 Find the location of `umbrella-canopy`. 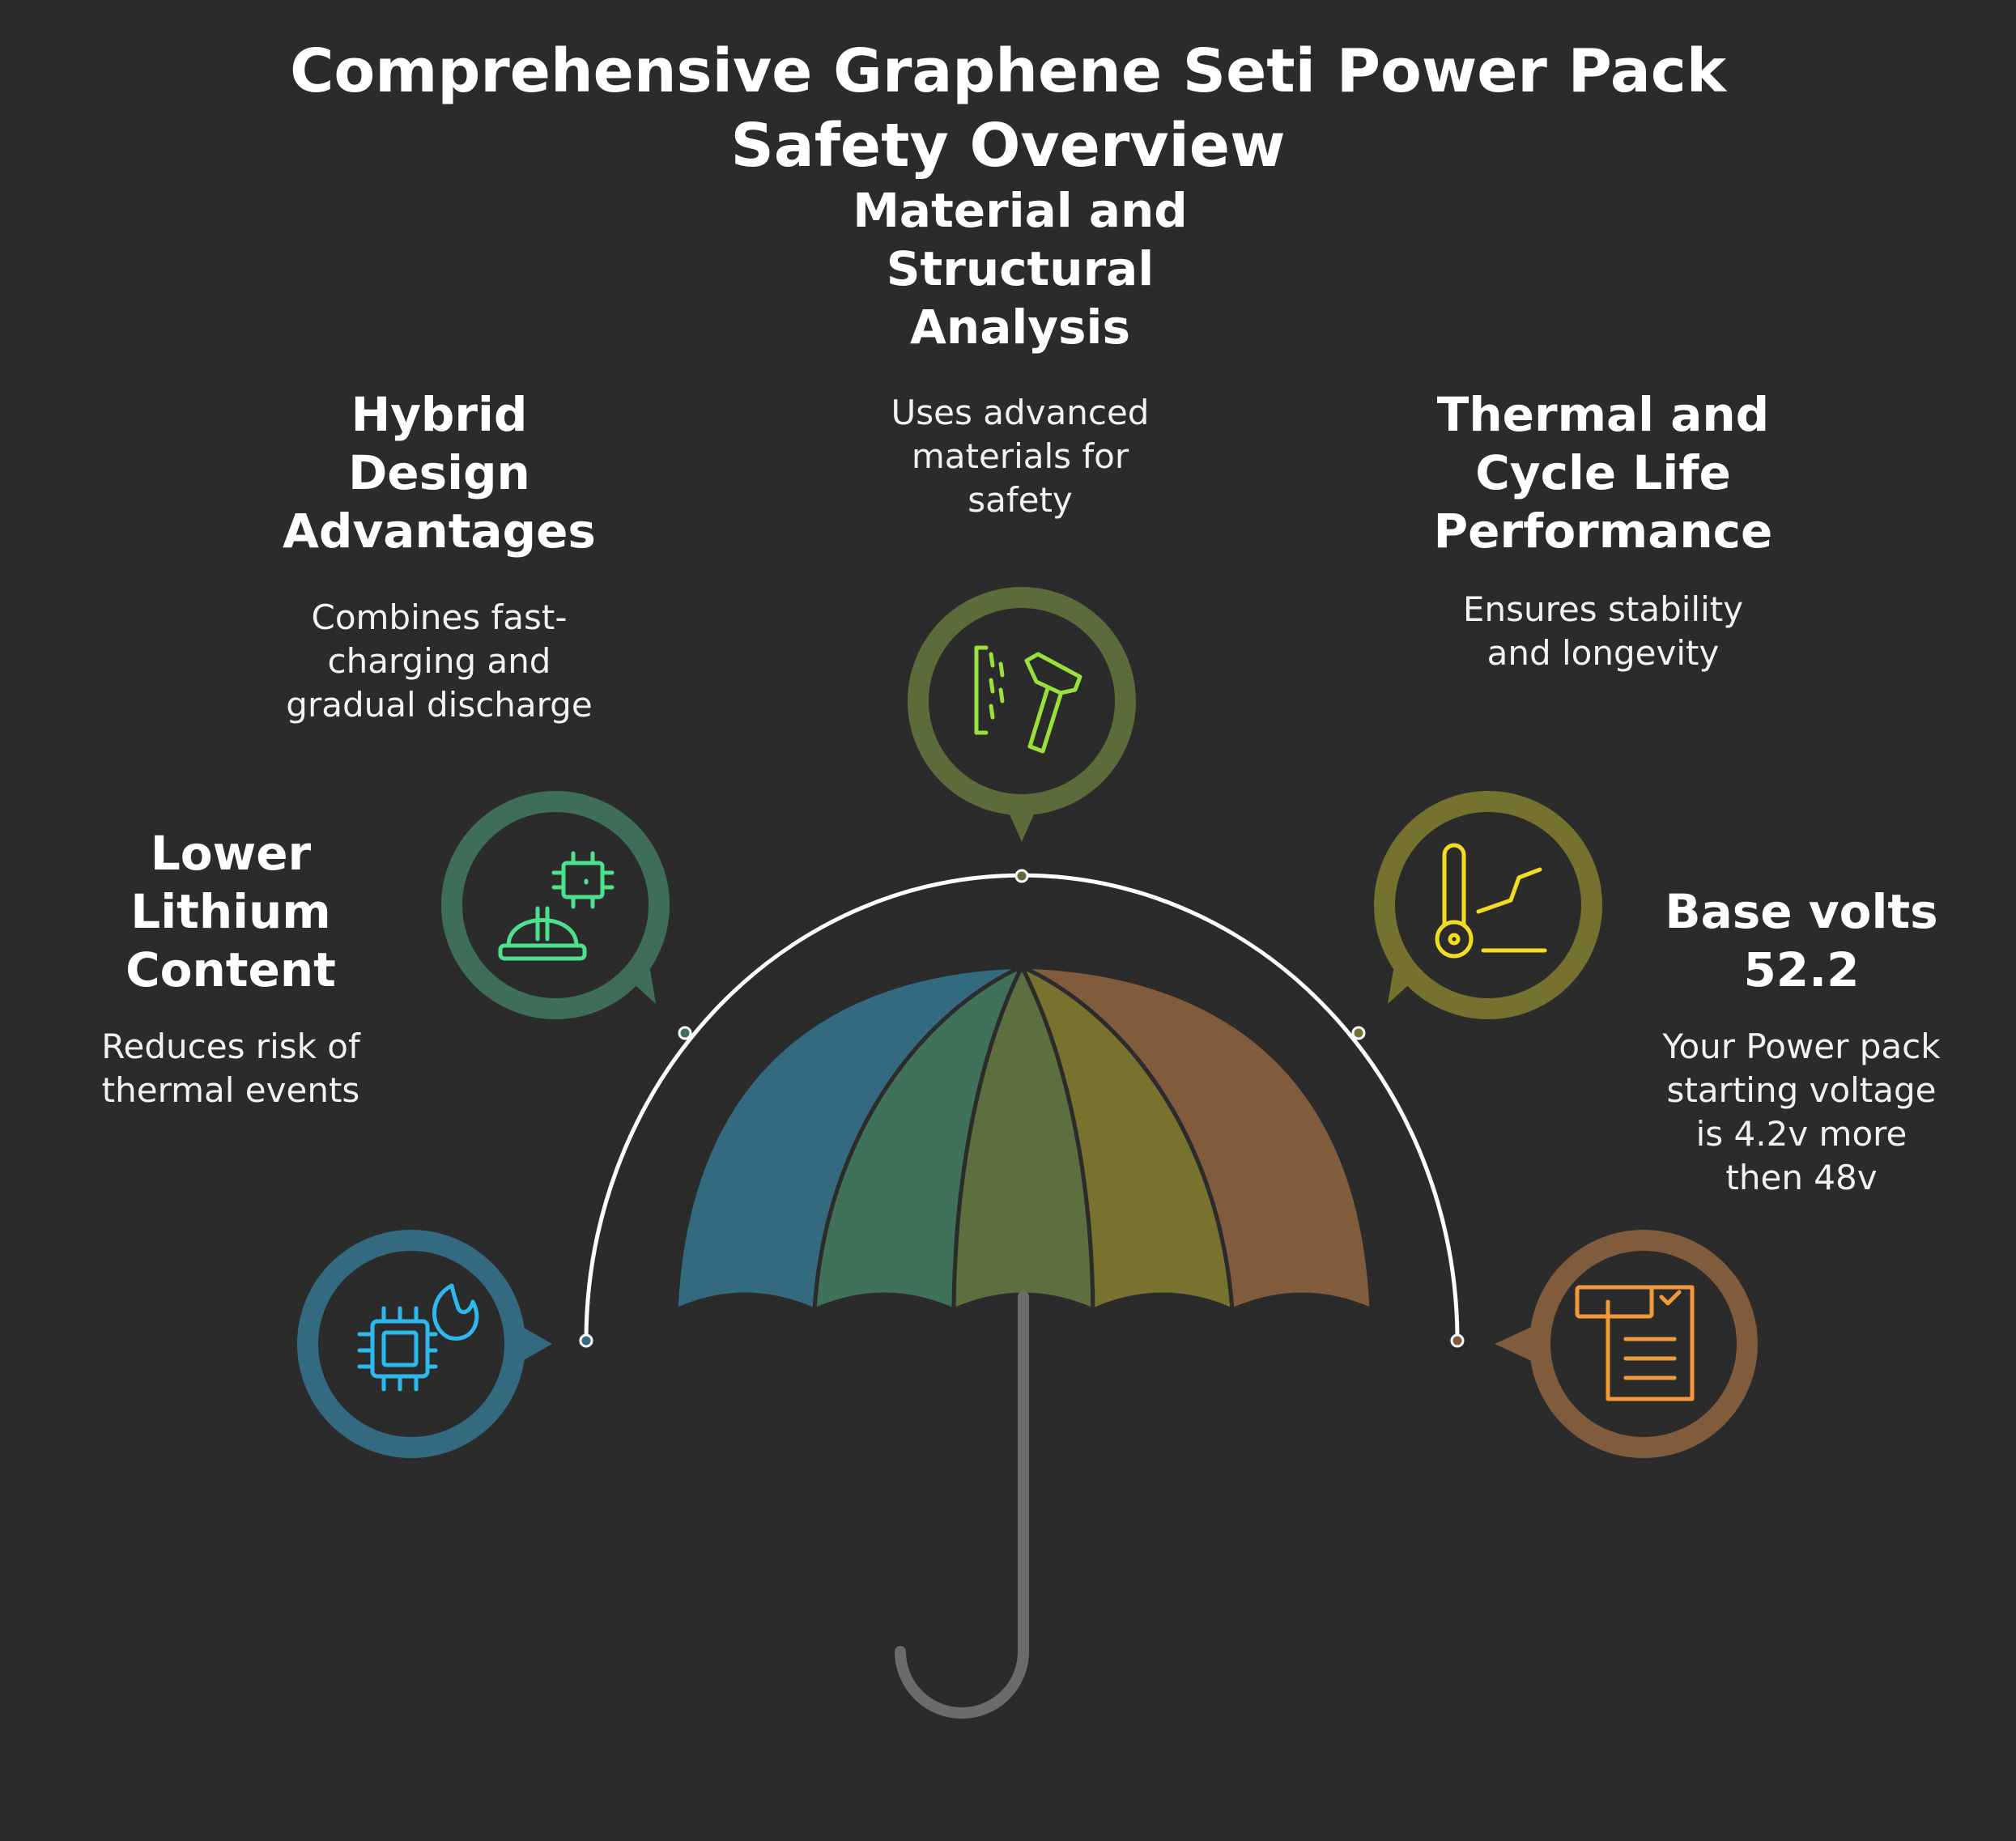

umbrella-canopy is located at coordinates (1024, 1138).